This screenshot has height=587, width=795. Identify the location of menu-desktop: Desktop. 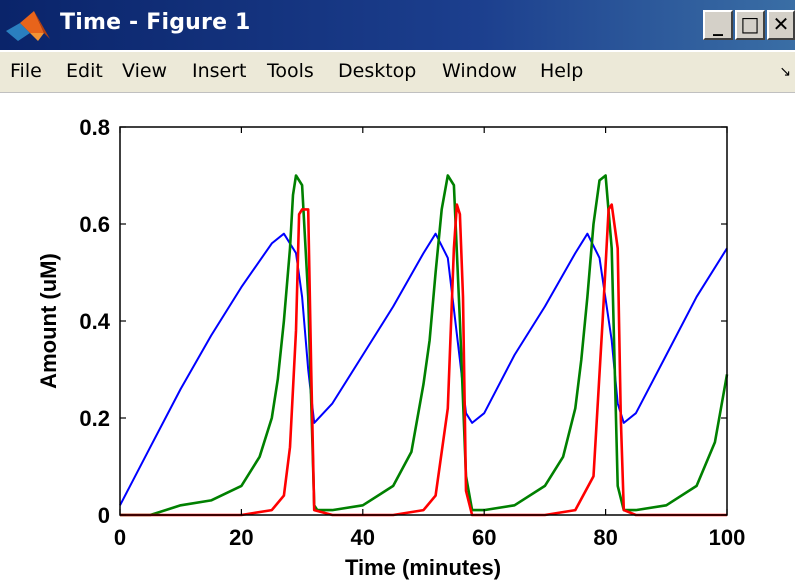
(377, 71).